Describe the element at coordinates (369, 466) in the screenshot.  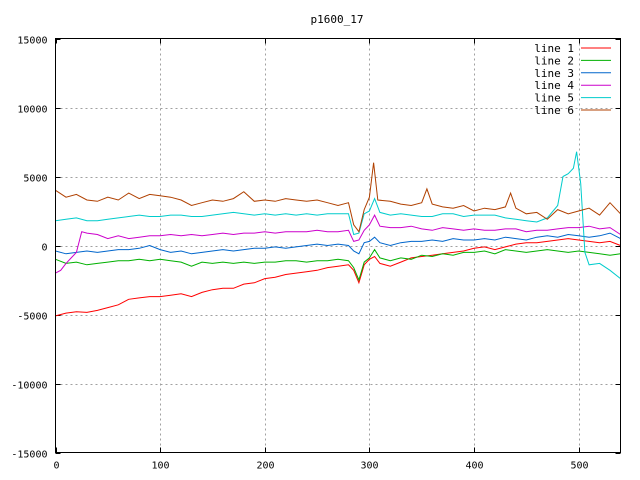
I see `x-tick-label: 300` at that location.